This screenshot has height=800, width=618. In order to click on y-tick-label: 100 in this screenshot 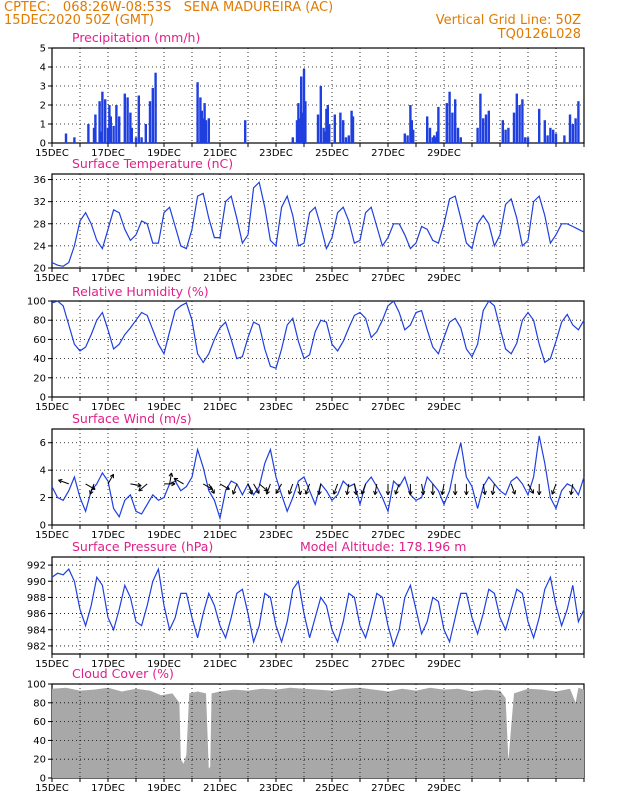, I will do `click(36, 302)`.